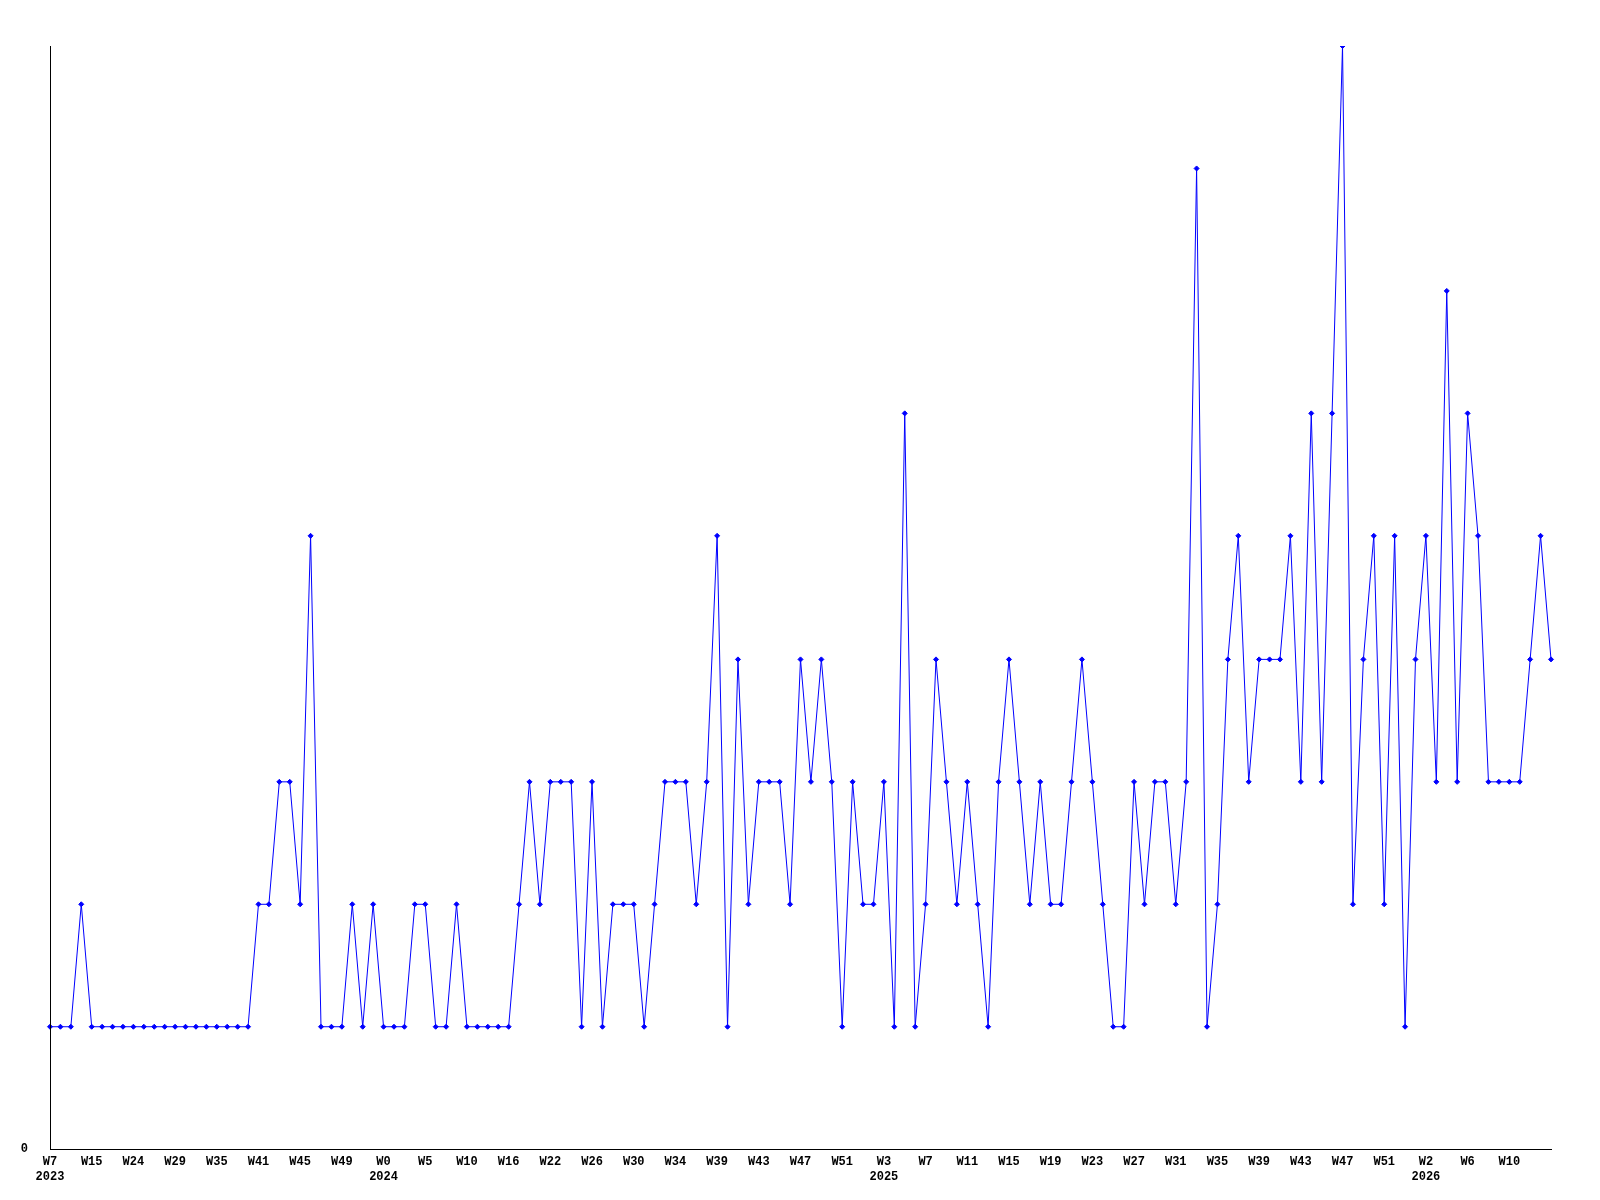 The height and width of the screenshot is (1200, 1600). I want to click on x-tick-label: W30, so click(633, 1162).